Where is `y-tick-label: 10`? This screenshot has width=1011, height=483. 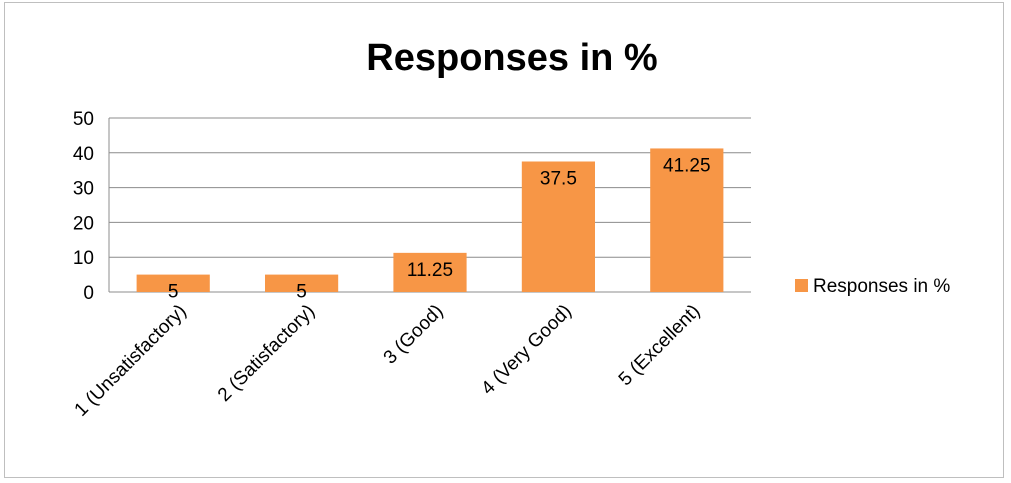 y-tick-label: 10 is located at coordinates (83, 258).